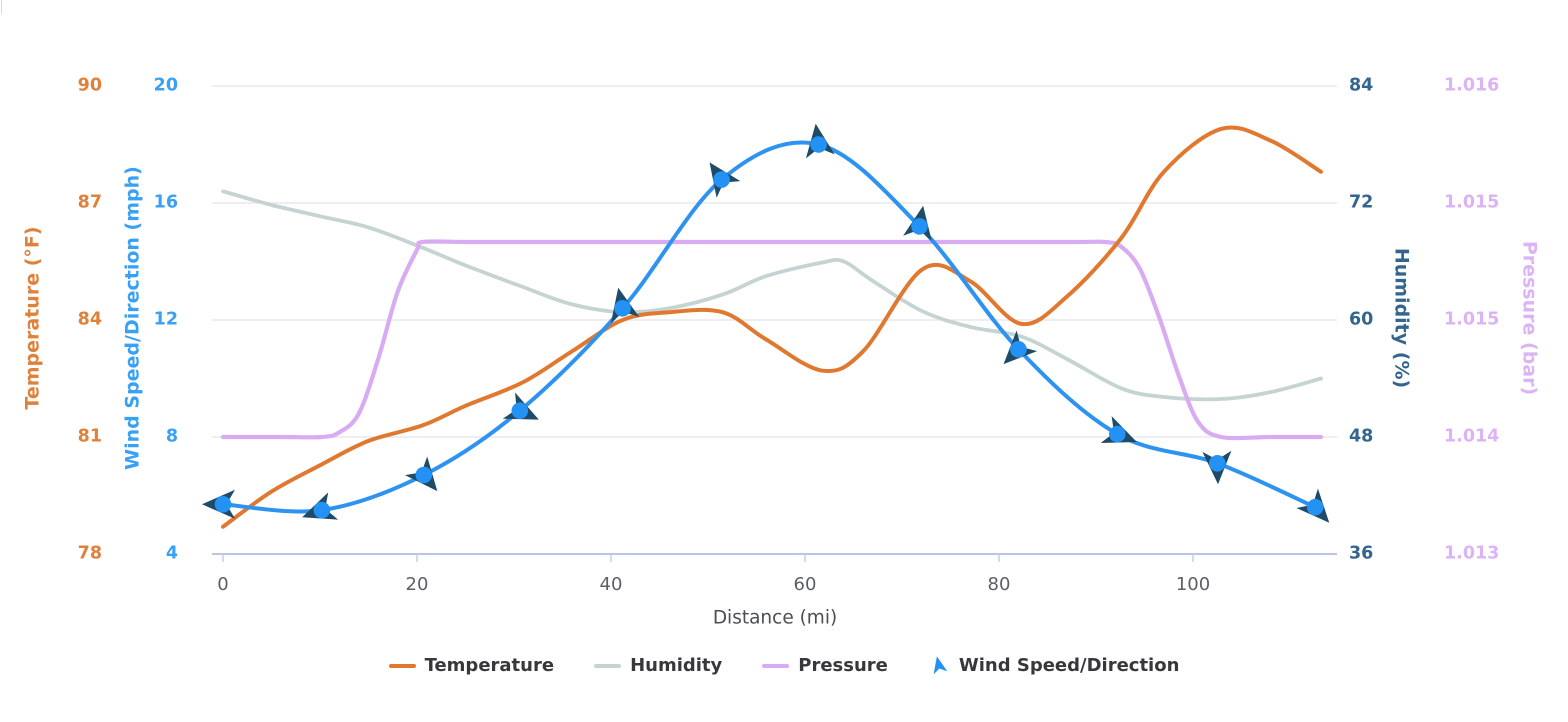 This screenshot has height=722, width=1568. What do you see at coordinates (165, 85) in the screenshot?
I see `wind-tick: 20` at bounding box center [165, 85].